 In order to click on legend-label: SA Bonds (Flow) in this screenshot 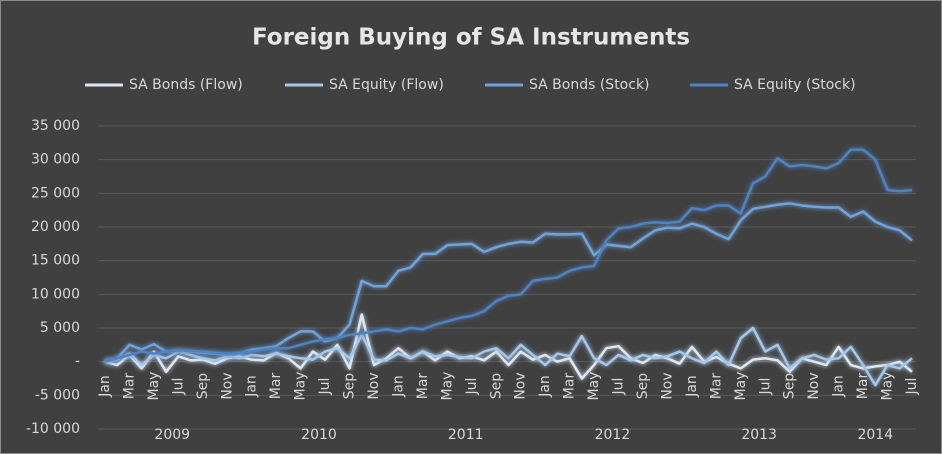, I will do `click(186, 85)`.